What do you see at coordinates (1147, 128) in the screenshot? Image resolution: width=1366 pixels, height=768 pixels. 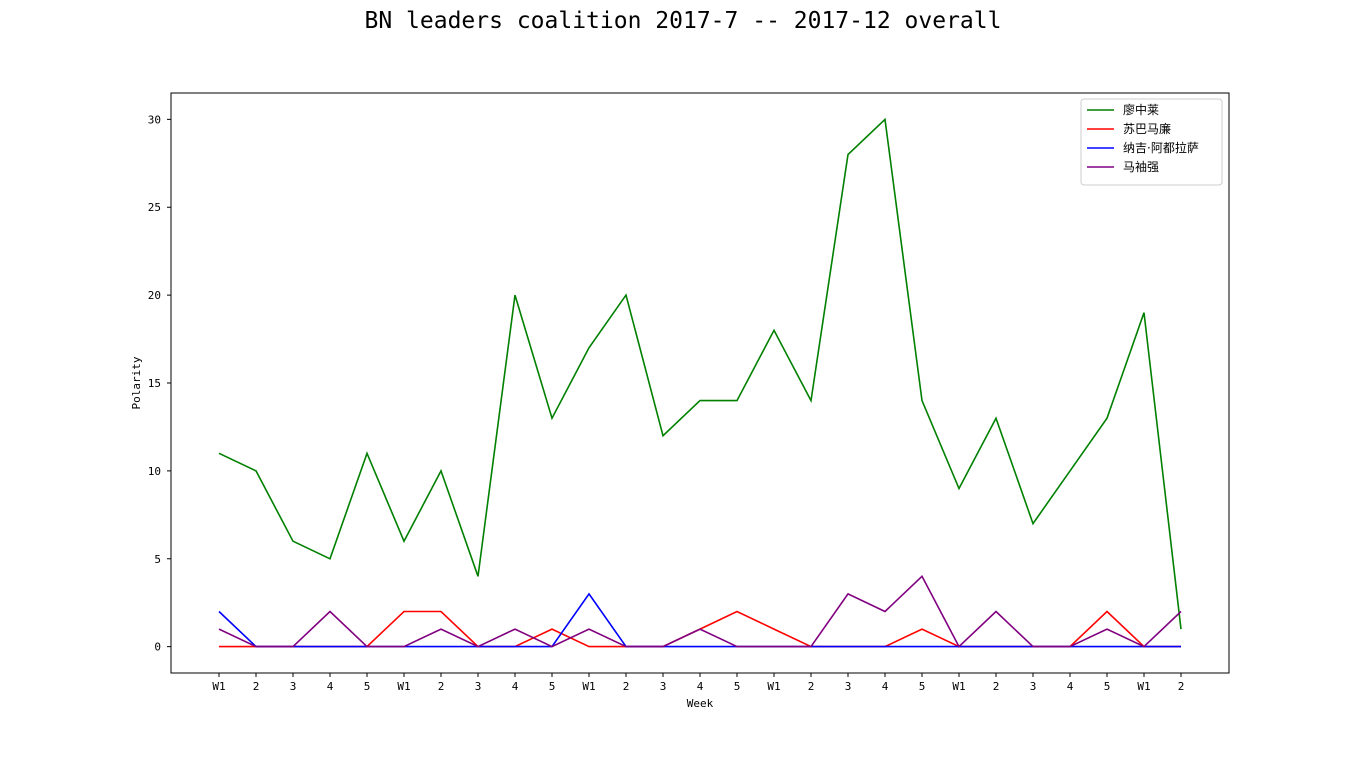 I see `legend-entry: 苏巴马廉` at bounding box center [1147, 128].